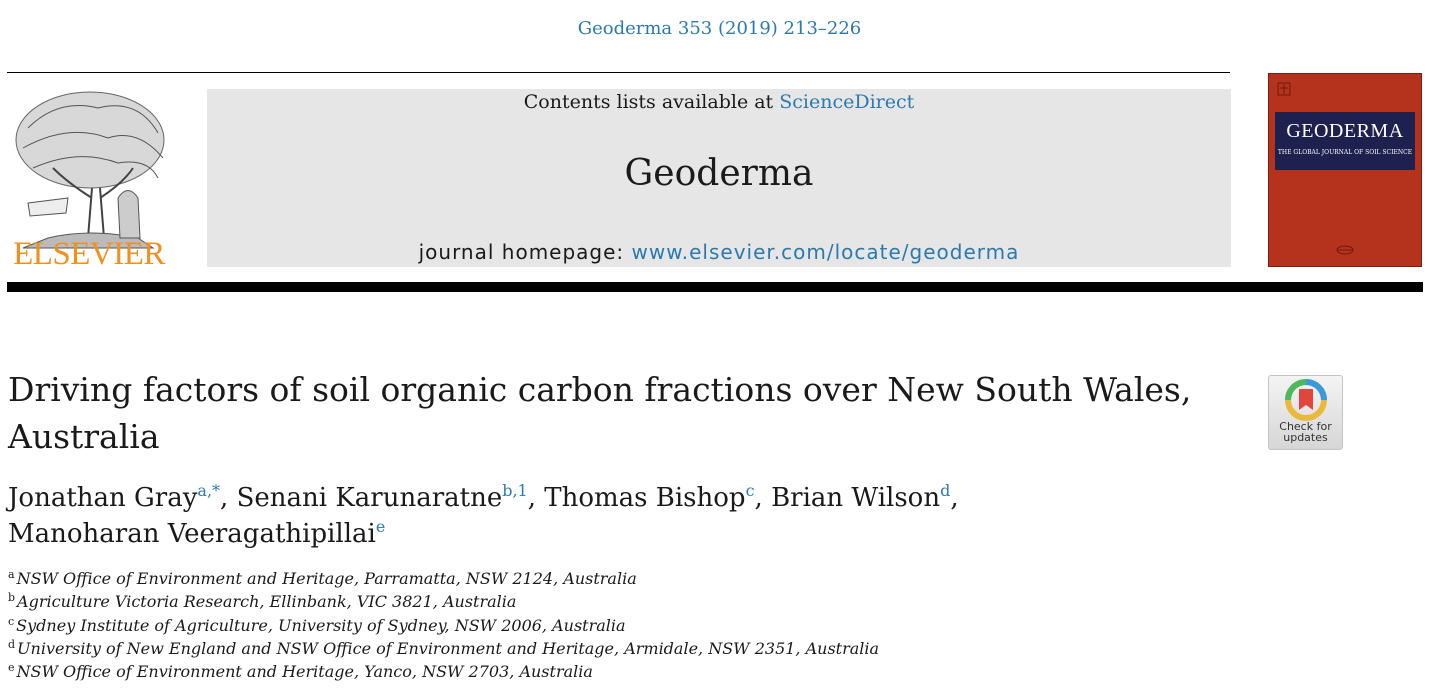 The width and height of the screenshot is (1439, 688). I want to click on header-thick-rule, so click(715, 287).